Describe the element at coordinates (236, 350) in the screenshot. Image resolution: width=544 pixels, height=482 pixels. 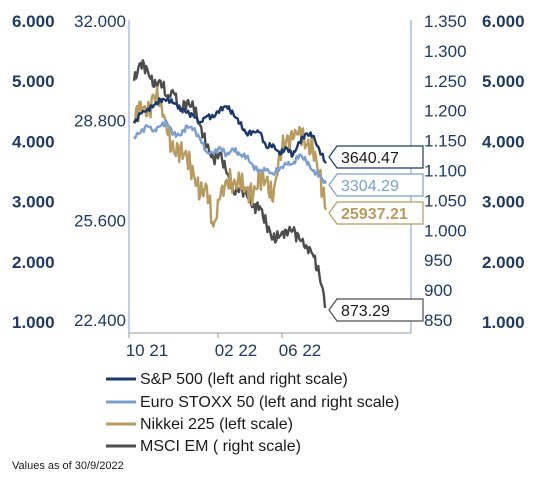
I see `x-tick-label: 02 22` at that location.